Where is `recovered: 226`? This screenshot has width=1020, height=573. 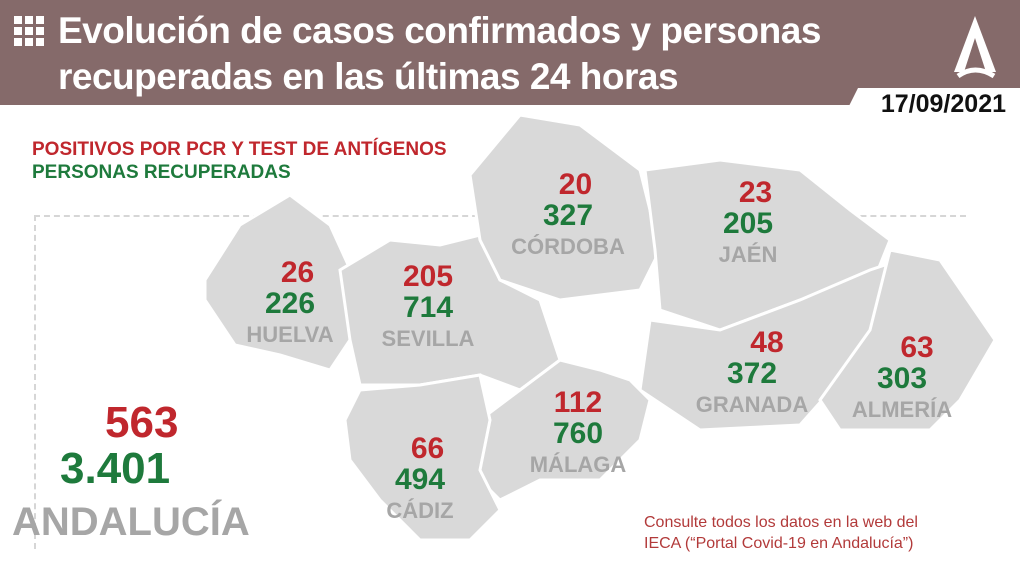 recovered: 226 is located at coordinates (290, 303).